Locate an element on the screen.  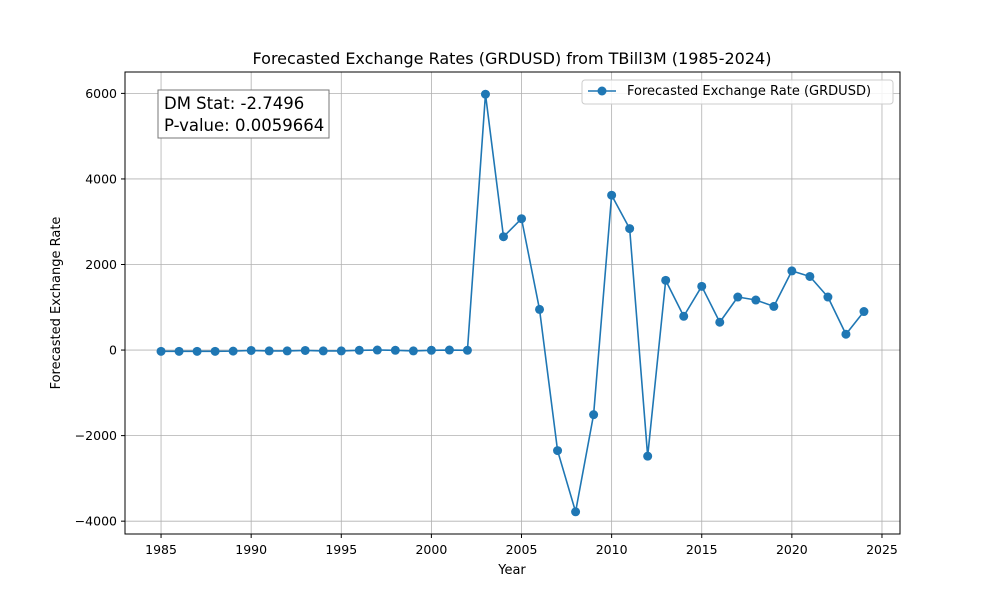
x-tick-label: 1985 is located at coordinates (161, 549).